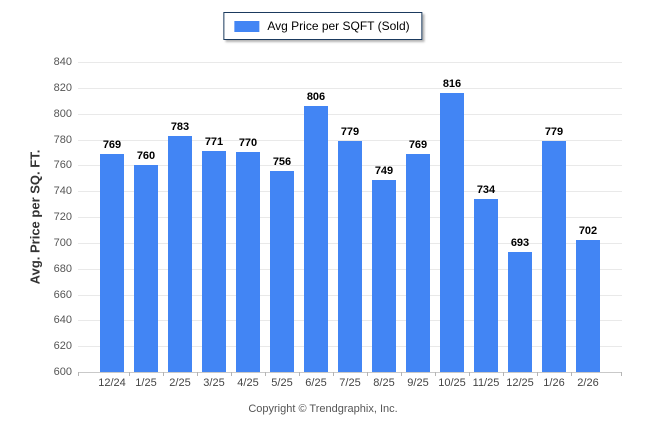 The height and width of the screenshot is (434, 646). What do you see at coordinates (452, 383) in the screenshot?
I see `x-axis-tick-label: 10/25` at bounding box center [452, 383].